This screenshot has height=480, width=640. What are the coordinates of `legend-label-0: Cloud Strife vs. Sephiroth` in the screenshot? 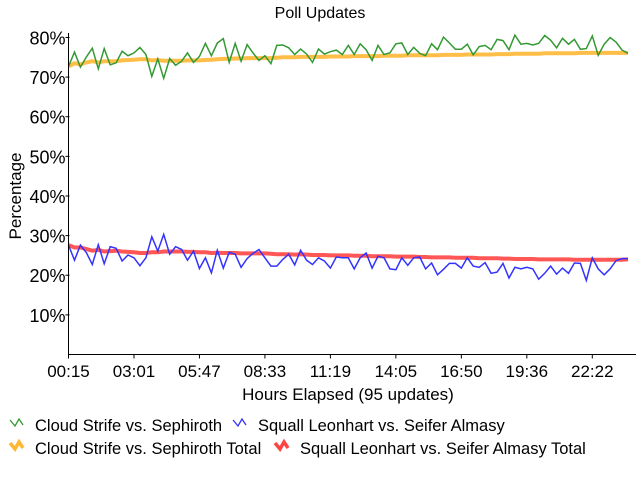 It's located at (128, 426).